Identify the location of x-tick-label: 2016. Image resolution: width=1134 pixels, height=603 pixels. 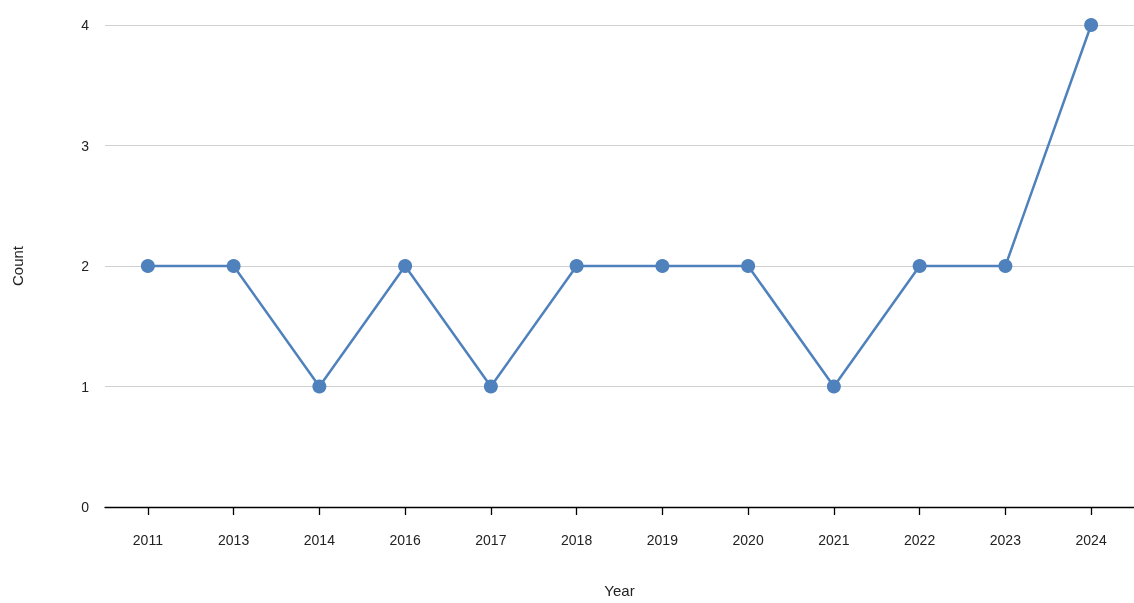
(405, 540).